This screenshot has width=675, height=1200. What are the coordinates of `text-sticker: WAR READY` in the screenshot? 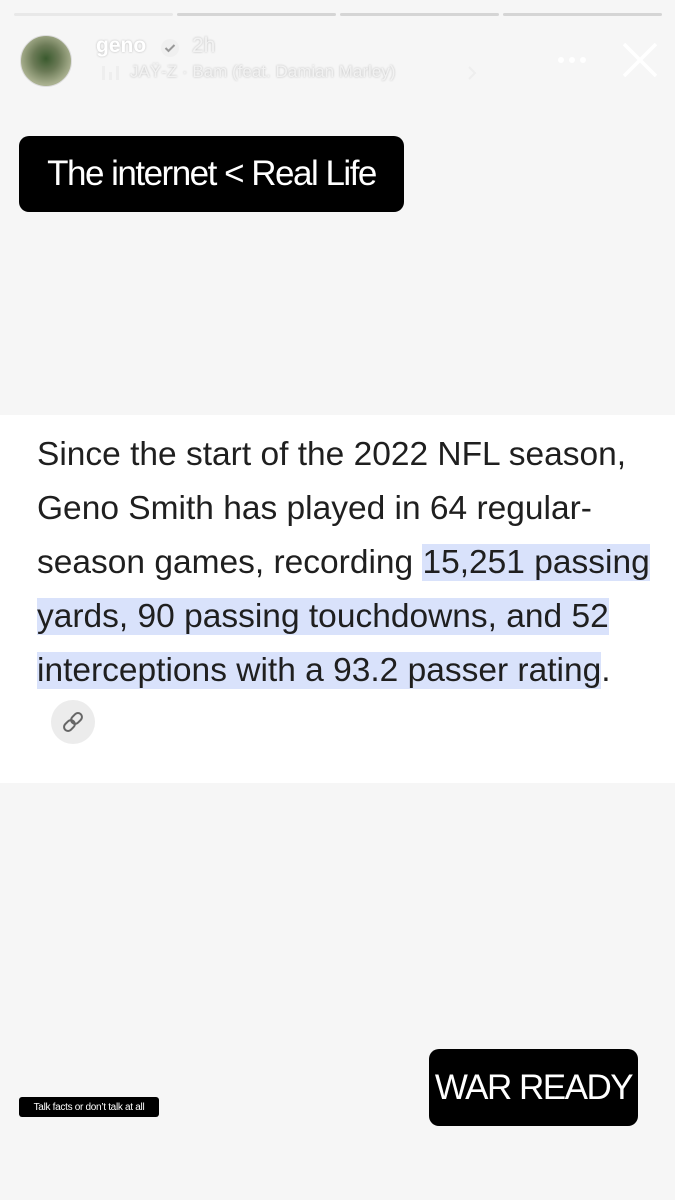 It's located at (533, 1087).